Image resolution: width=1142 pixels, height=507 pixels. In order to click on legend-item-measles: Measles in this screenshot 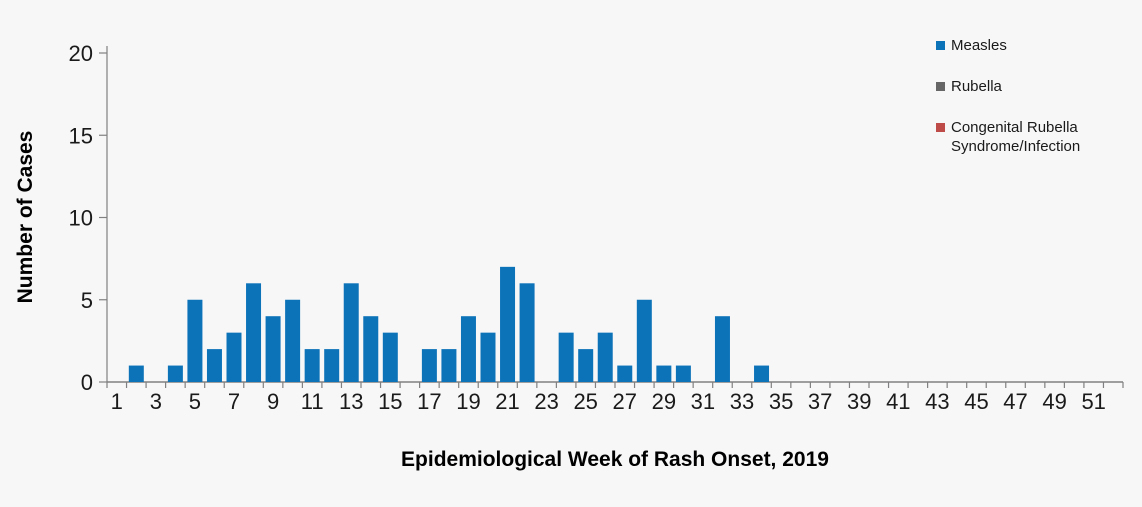, I will do `click(1036, 45)`.